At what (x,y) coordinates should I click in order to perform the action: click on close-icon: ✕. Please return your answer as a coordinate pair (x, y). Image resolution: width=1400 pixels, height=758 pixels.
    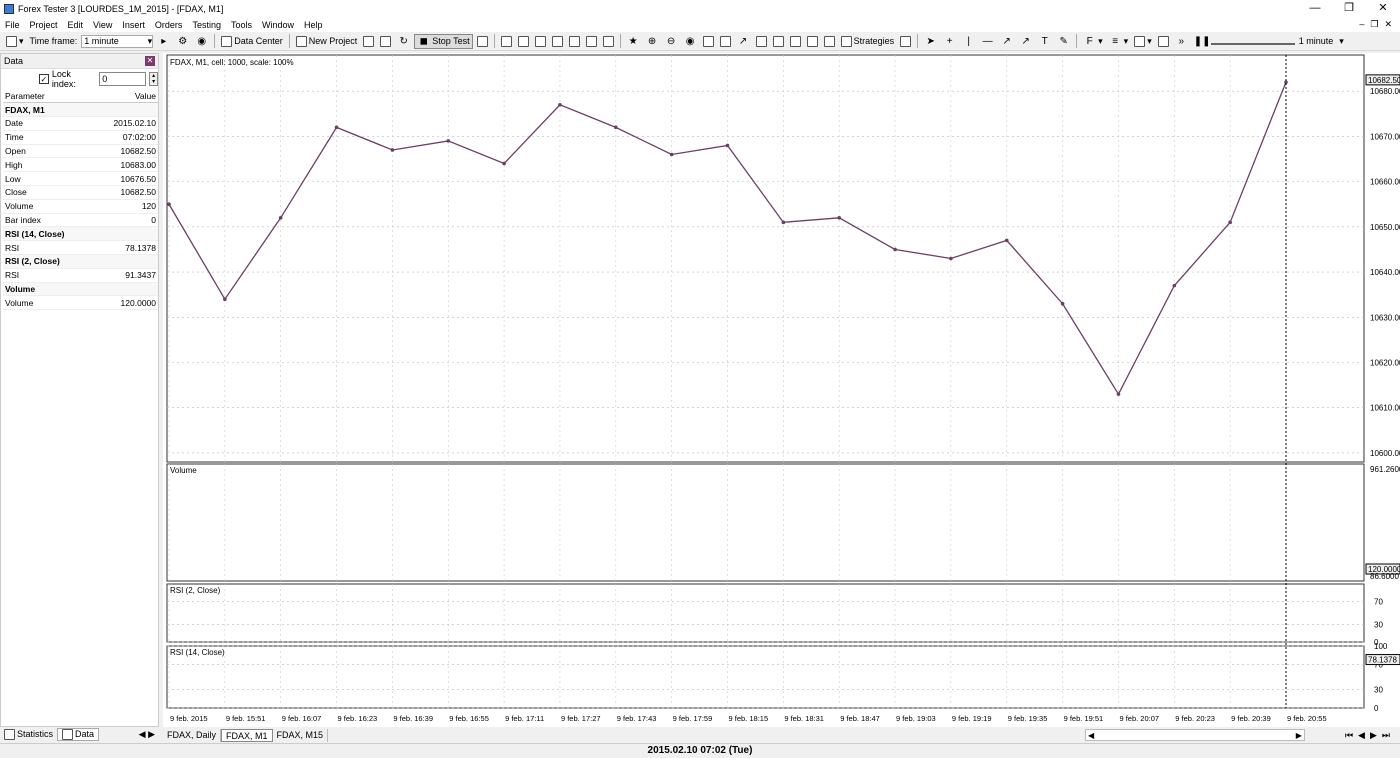
    Looking at the image, I should click on (150, 61).